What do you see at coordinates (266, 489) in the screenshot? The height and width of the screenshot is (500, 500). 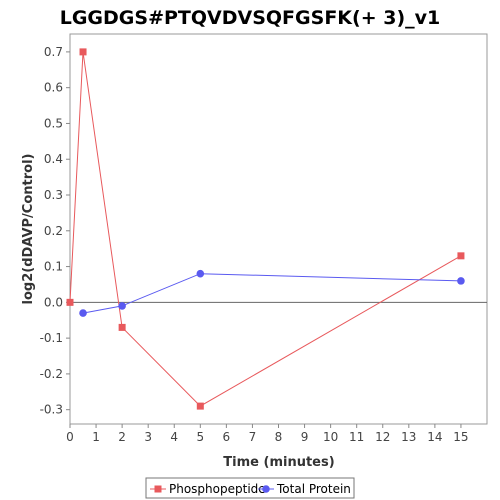 I see `legend-marker-circle` at bounding box center [266, 489].